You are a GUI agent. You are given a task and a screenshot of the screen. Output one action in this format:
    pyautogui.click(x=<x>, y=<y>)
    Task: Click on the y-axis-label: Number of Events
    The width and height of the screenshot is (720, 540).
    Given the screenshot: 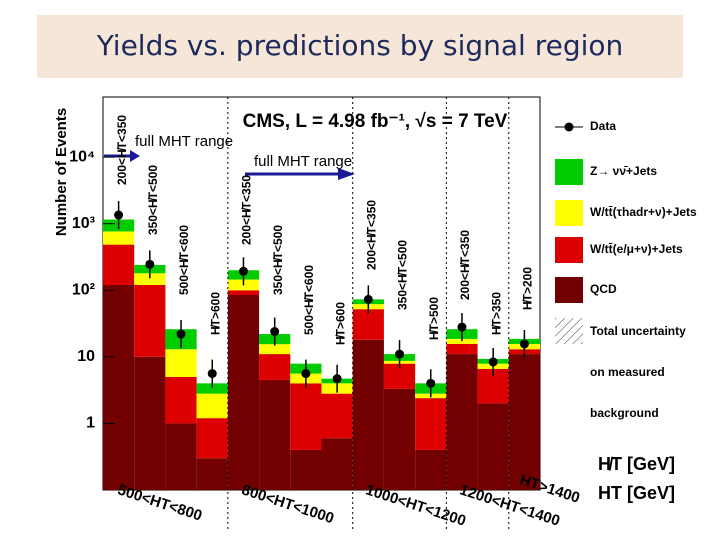 What is the action you would take?
    pyautogui.click(x=61, y=172)
    